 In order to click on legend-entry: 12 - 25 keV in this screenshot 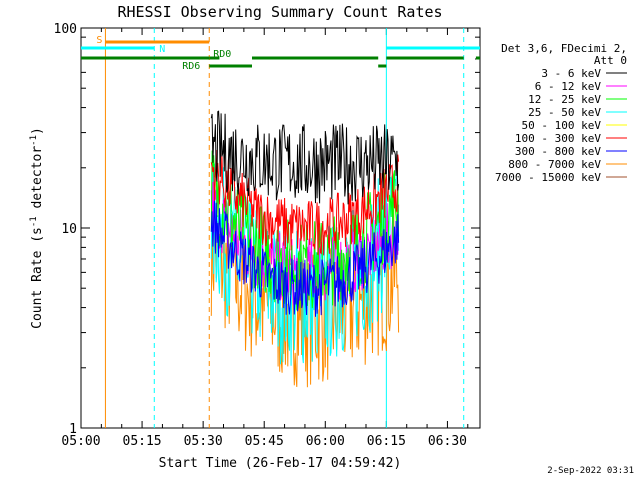, I will do `click(564, 99)`.